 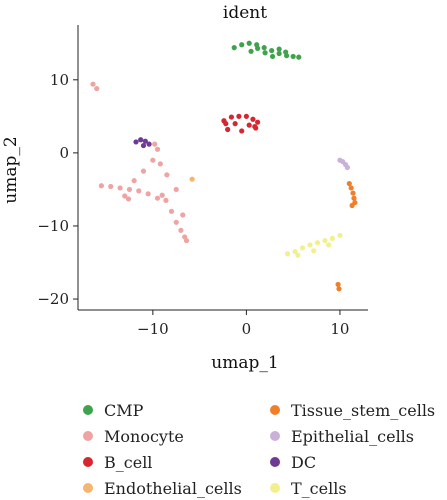 What do you see at coordinates (241, 123) in the screenshot?
I see `series-b-cell` at bounding box center [241, 123].